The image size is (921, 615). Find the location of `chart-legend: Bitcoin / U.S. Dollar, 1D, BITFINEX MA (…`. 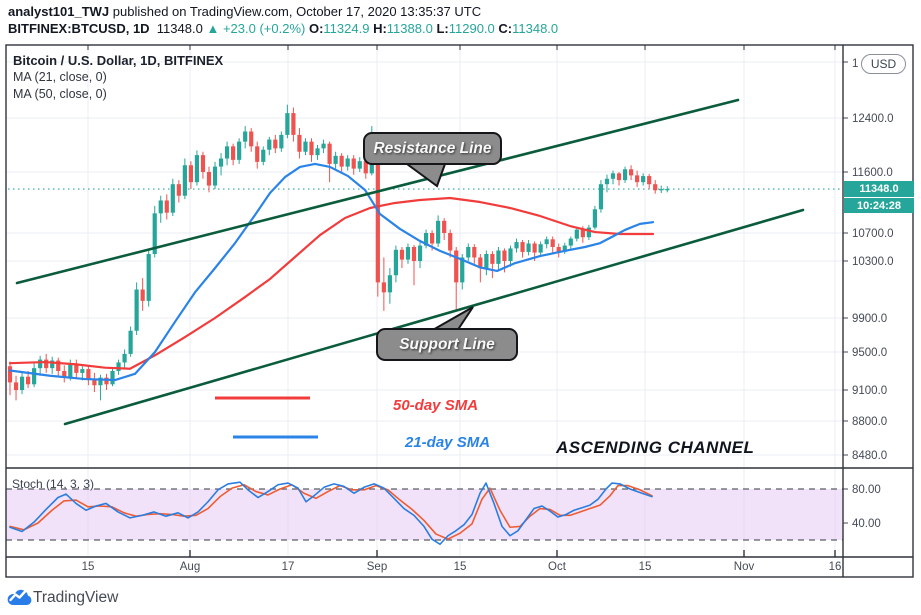

chart-legend: Bitcoin / U.S. Dollar, 1D, BITFINEX MA (… is located at coordinates (118, 77).